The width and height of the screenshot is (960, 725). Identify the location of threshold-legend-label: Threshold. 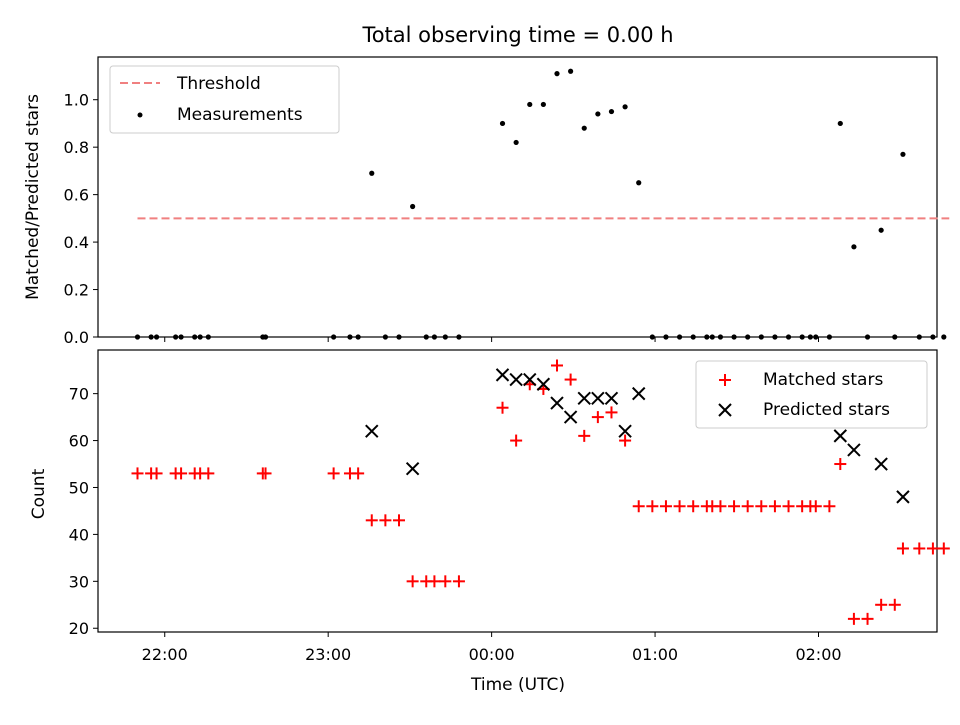
(218, 84).